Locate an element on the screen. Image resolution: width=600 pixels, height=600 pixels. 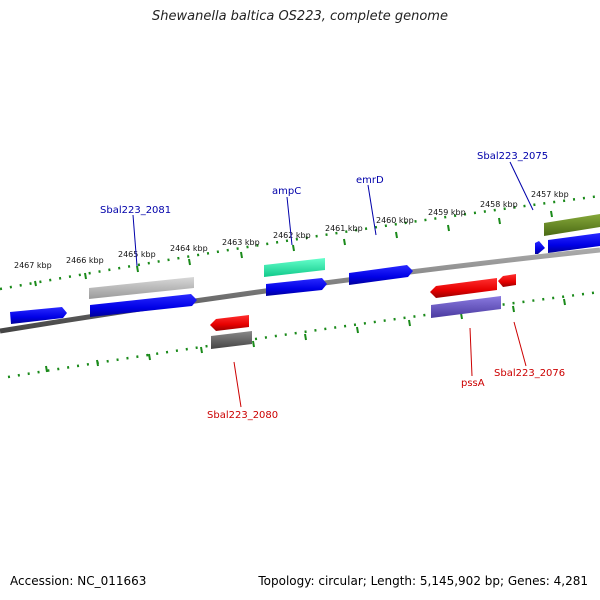
ruler-tick-label: 2457 kbp is located at coordinates (550, 194).